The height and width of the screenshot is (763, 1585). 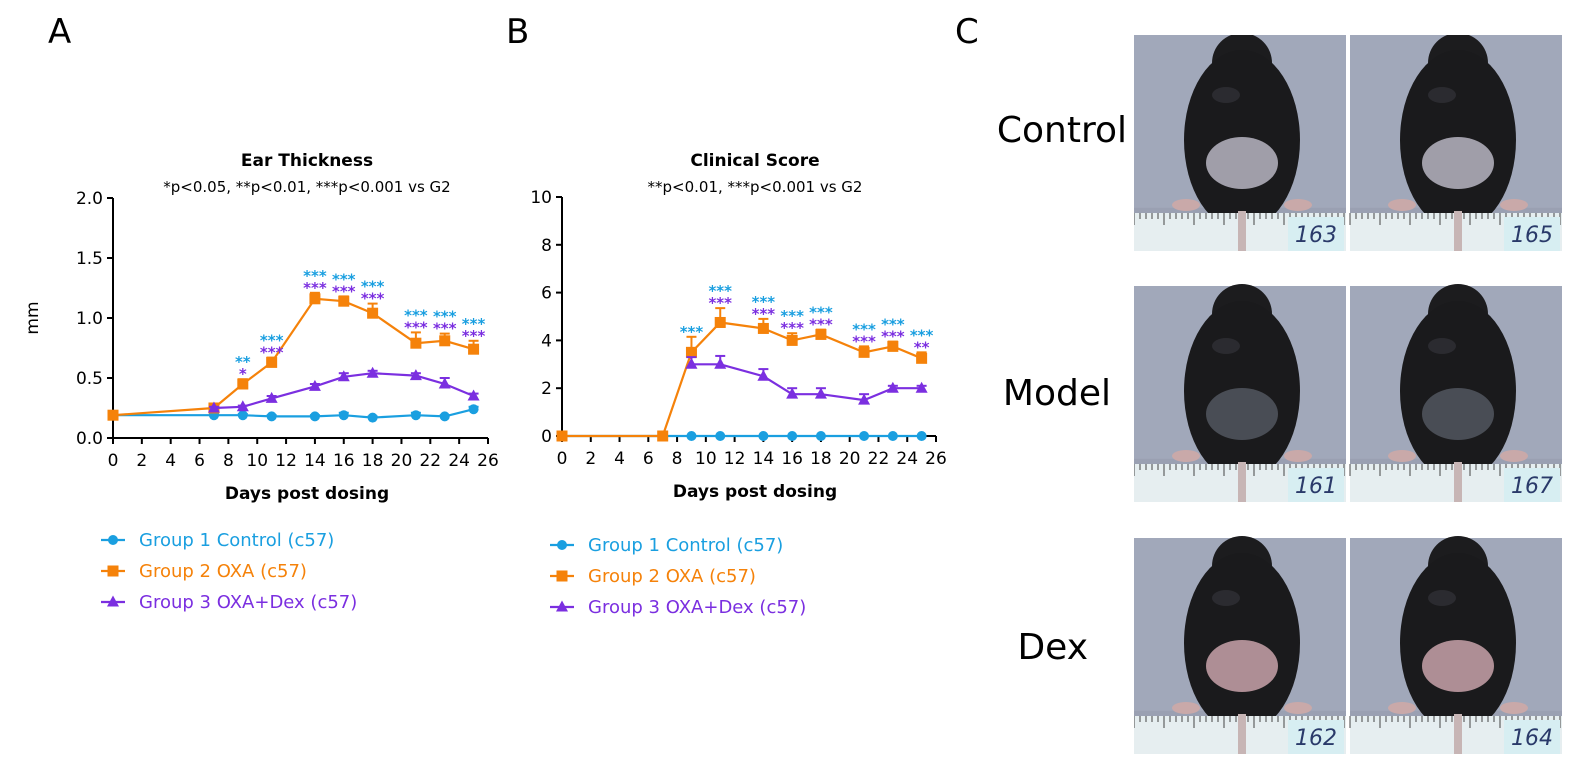 What do you see at coordinates (590, 459) in the screenshot?
I see `x-tick-label: 2` at bounding box center [590, 459].